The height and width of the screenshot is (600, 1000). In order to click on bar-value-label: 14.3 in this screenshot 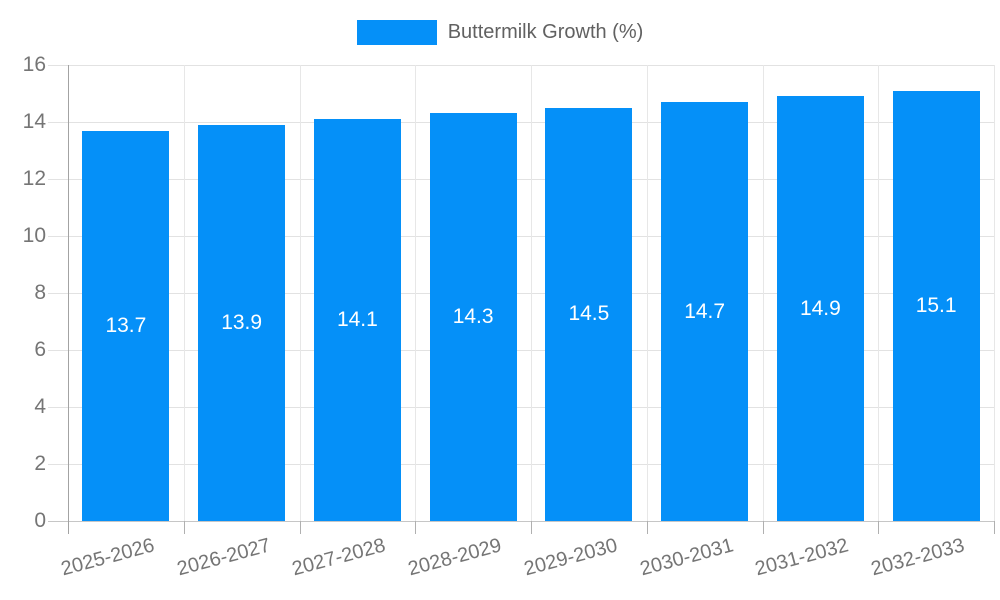, I will do `click(473, 317)`.